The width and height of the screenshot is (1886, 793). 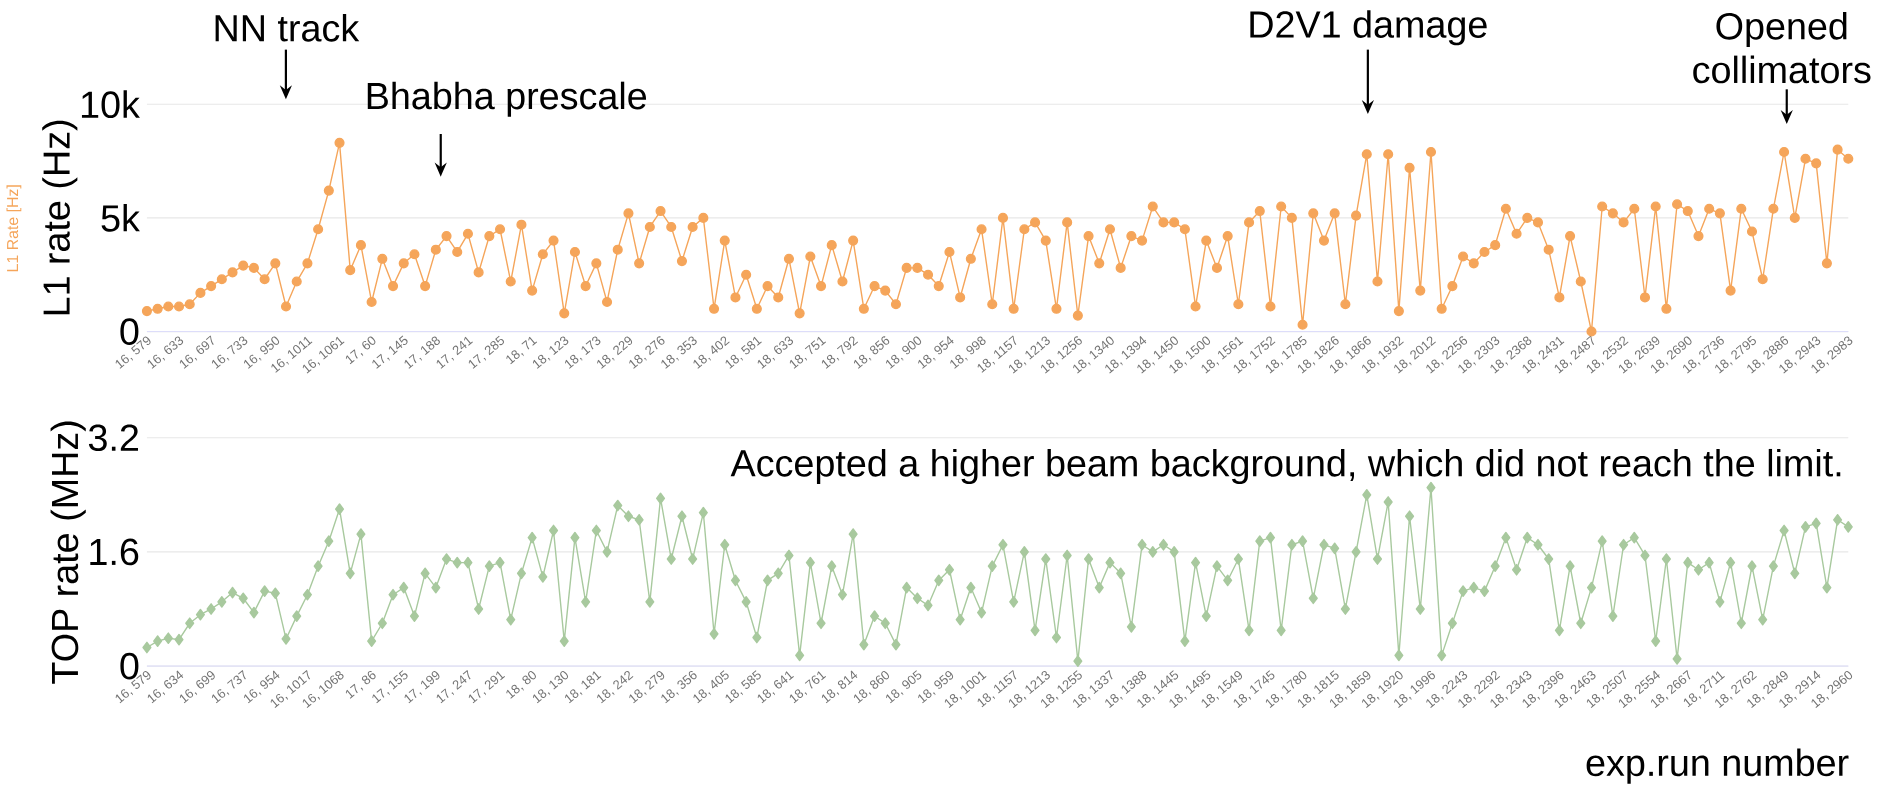 What do you see at coordinates (1782, 47) in the screenshot?
I see `text: Opened collimators` at bounding box center [1782, 47].